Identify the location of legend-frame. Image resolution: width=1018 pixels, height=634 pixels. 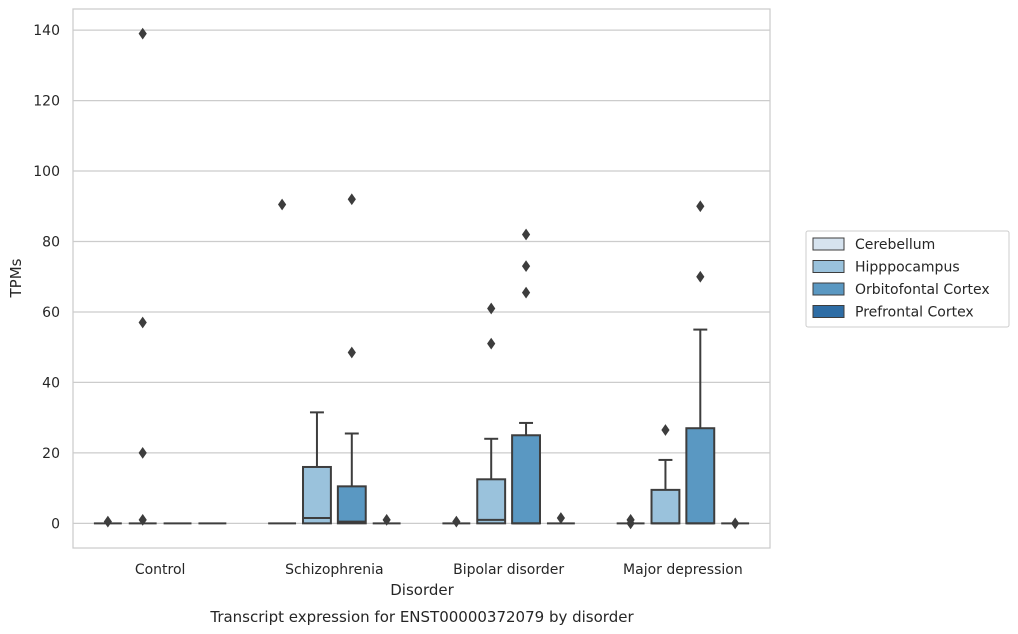
(907, 279).